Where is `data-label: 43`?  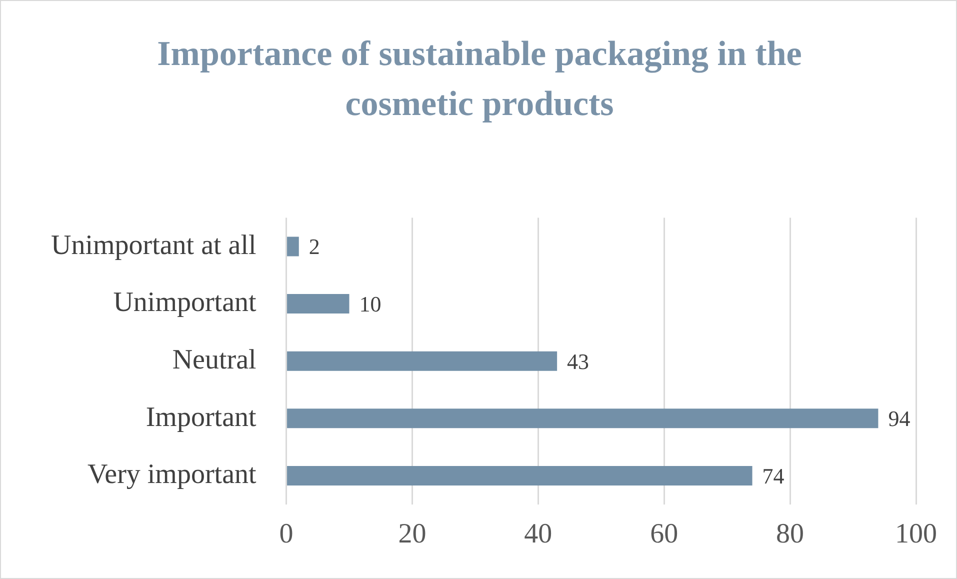 data-label: 43 is located at coordinates (578, 361).